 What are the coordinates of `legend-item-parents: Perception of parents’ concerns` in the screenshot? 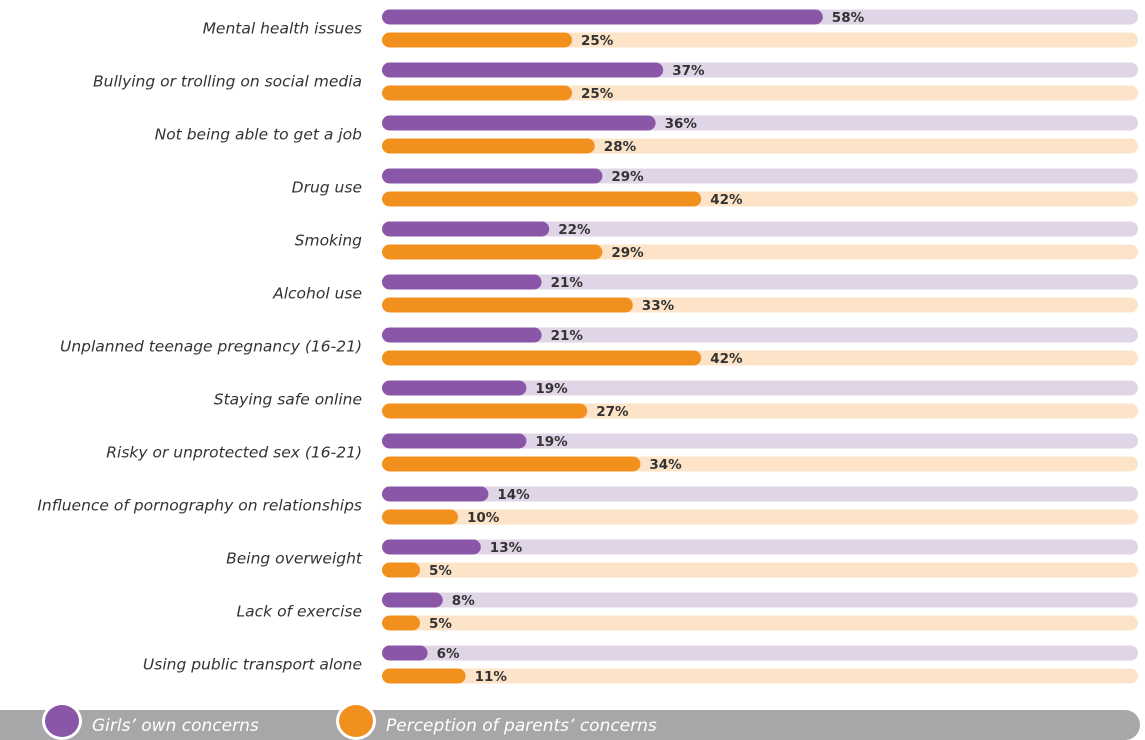 It's located at (496, 721).